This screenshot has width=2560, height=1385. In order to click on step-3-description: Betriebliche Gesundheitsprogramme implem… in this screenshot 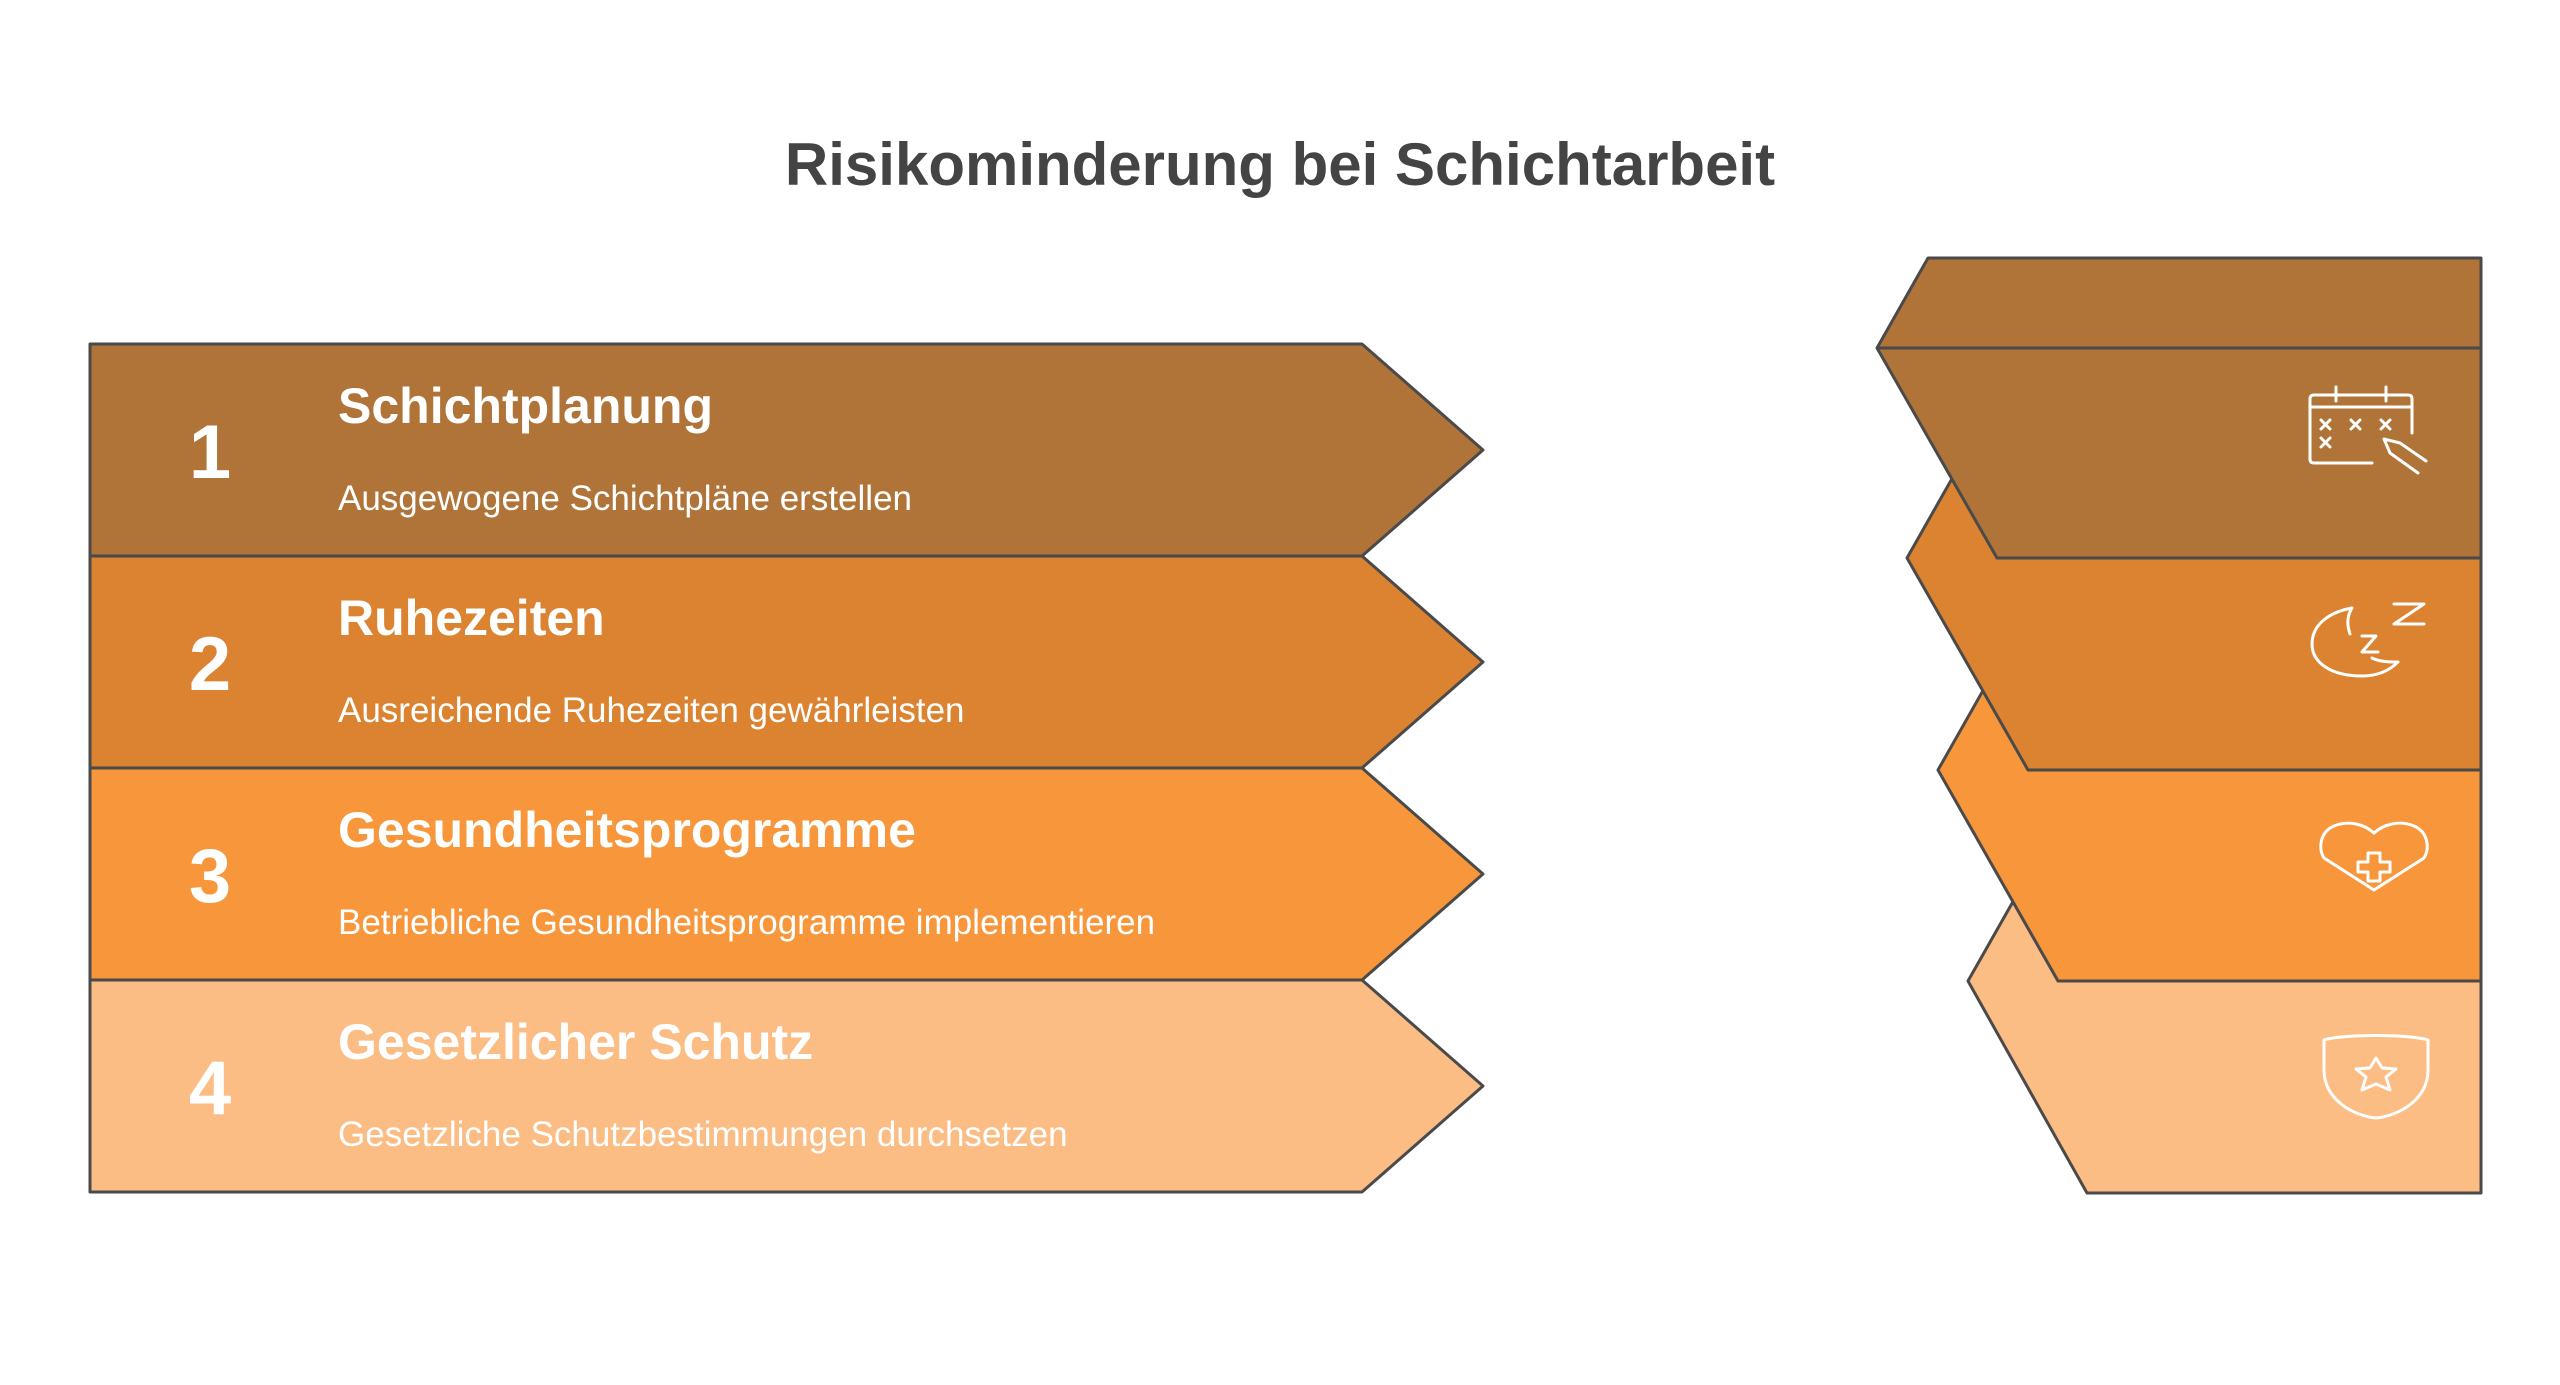, I will do `click(746, 922)`.